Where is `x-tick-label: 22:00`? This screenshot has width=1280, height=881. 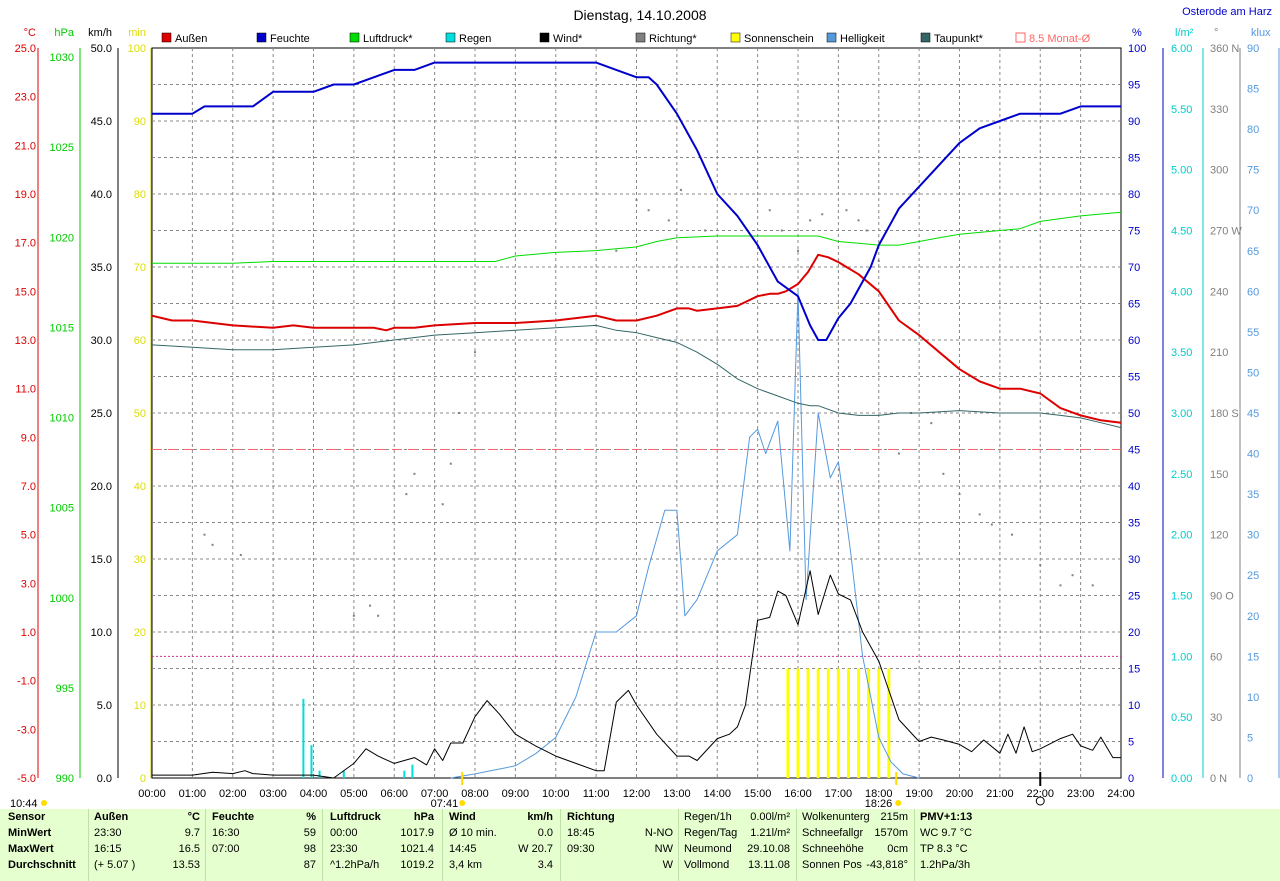
x-tick-label: 22:00 is located at coordinates (1040, 794).